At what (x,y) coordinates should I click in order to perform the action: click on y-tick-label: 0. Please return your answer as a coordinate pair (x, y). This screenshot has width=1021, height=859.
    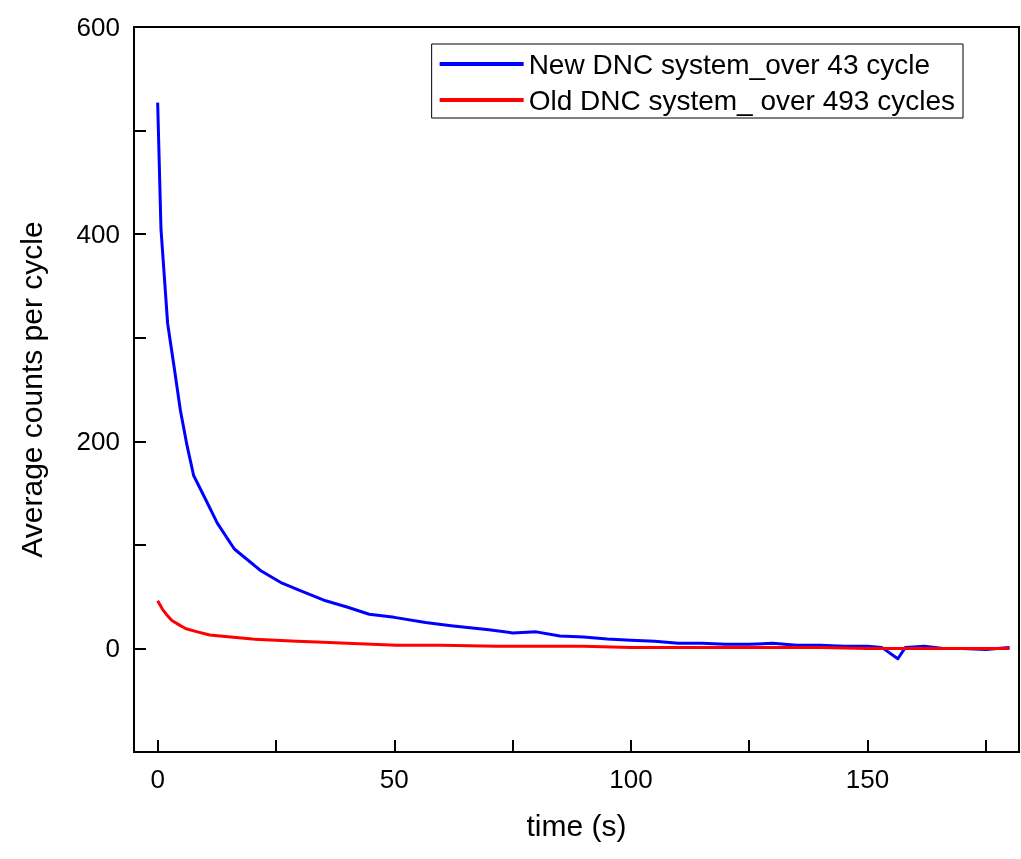
    Looking at the image, I should click on (112, 648).